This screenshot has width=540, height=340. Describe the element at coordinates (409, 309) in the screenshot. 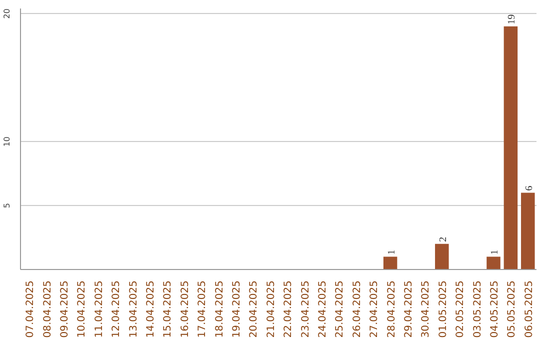

I see `x-tick-label: 29.04.2025` at that location.